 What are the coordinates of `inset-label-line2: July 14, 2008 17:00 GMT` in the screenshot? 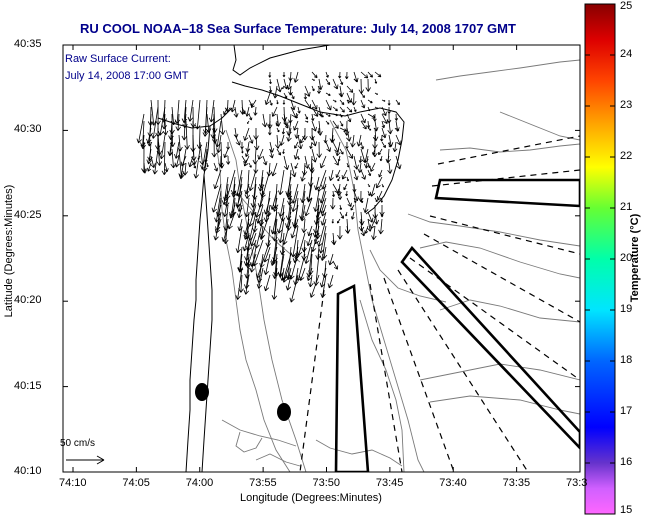 It's located at (127, 76).